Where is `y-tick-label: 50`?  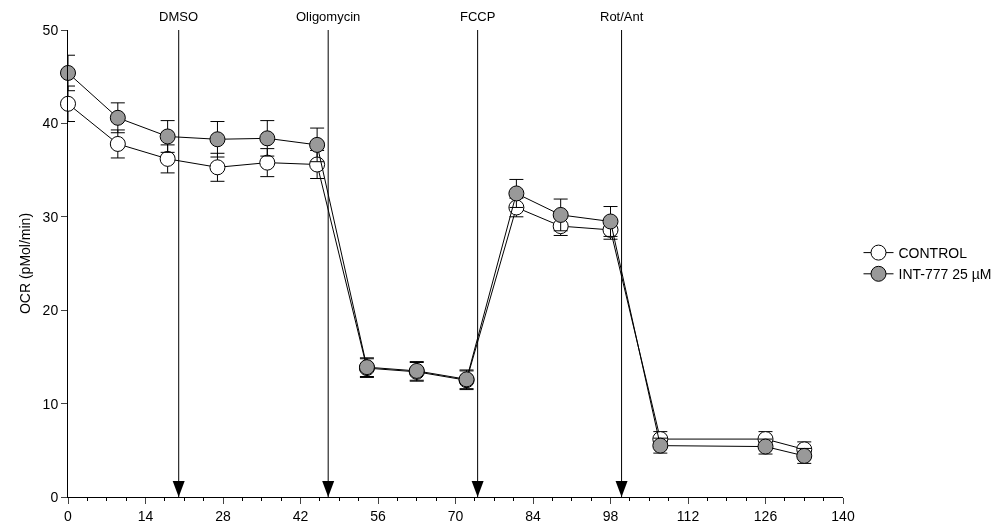 y-tick-label: 50 is located at coordinates (50, 29).